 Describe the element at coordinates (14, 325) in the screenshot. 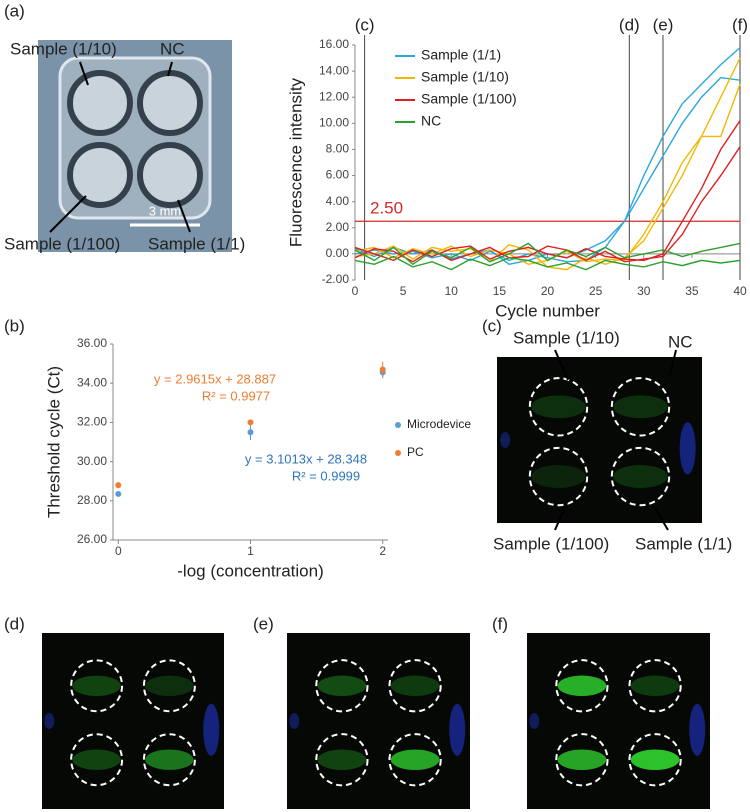

I see `panel-label: (b)` at that location.